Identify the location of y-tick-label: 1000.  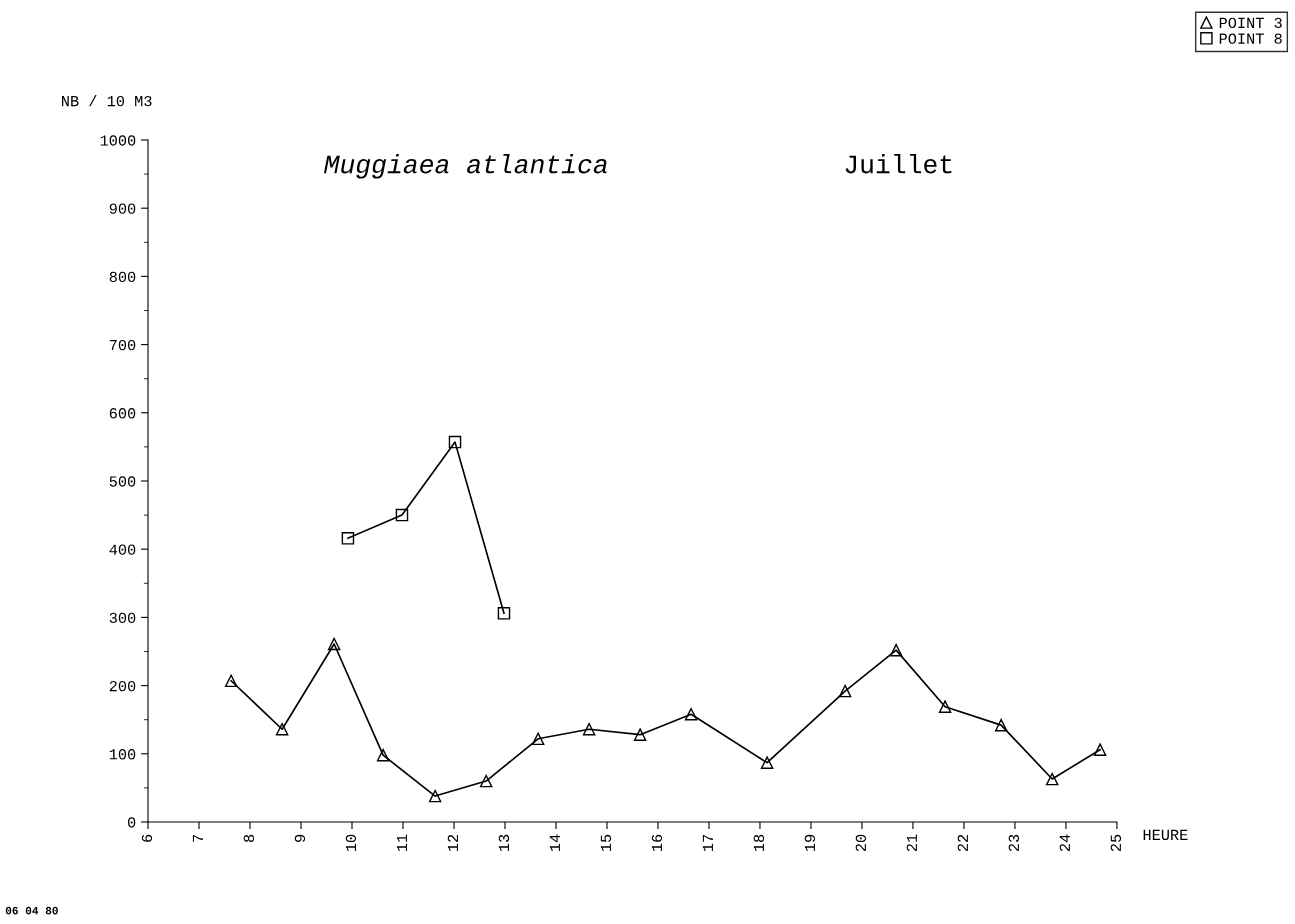
(118, 140).